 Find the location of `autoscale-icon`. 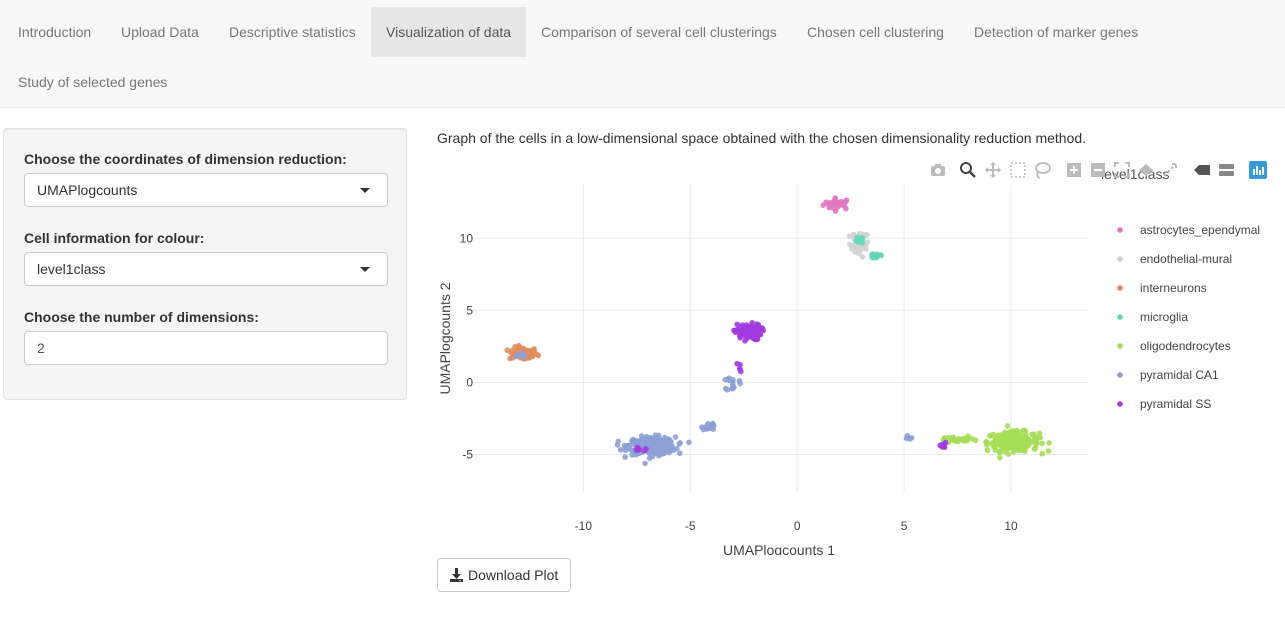

autoscale-icon is located at coordinates (1122, 170).